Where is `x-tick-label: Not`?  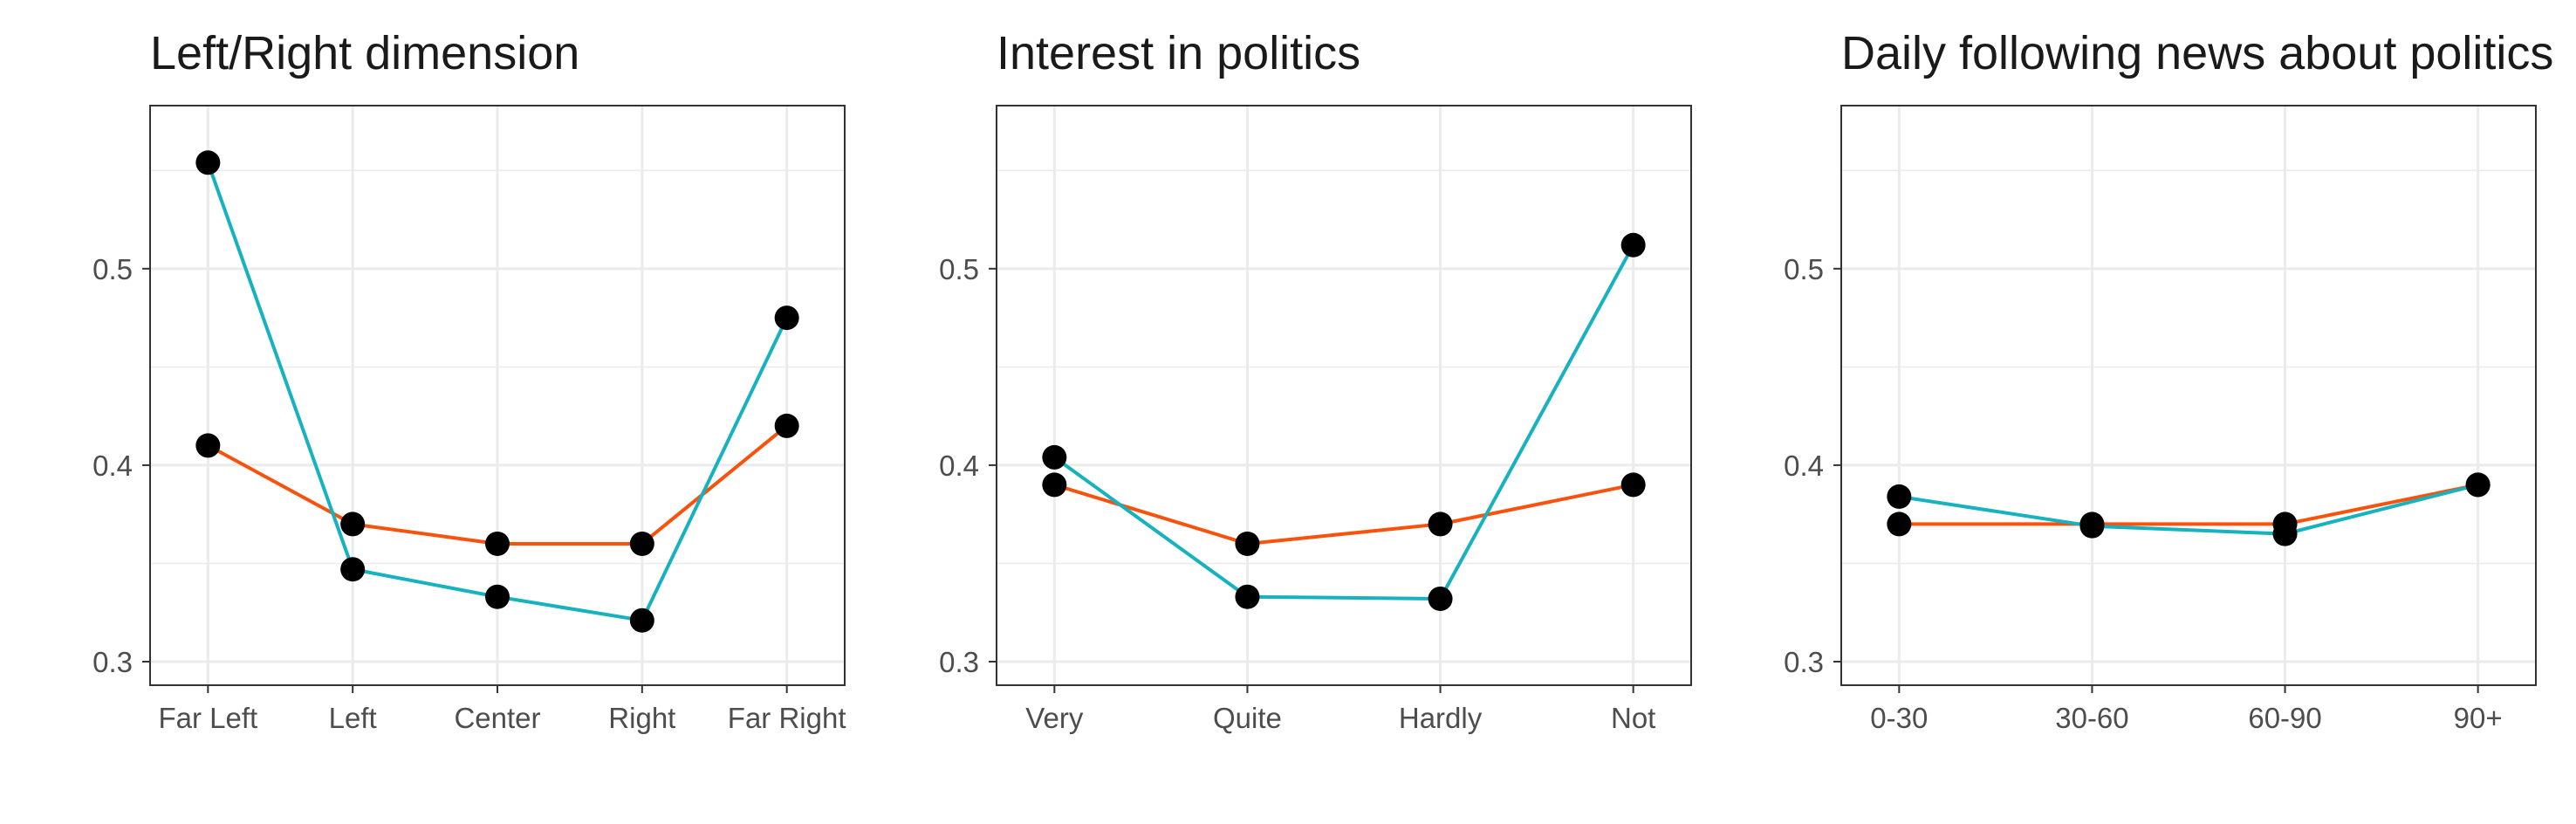
x-tick-label: Not is located at coordinates (1633, 718).